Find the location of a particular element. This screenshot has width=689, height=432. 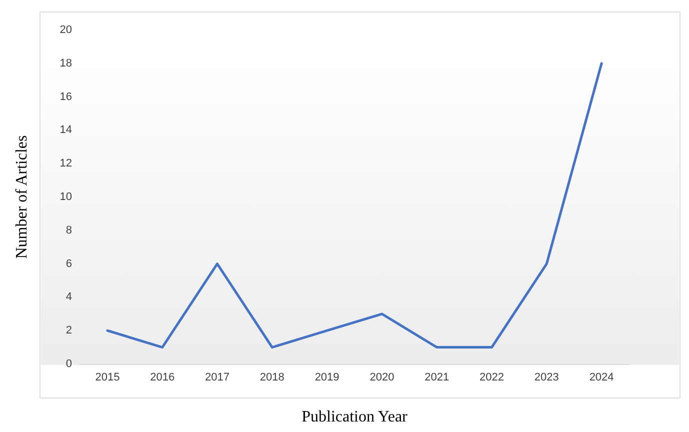

y-tick-label: 10 is located at coordinates (66, 197).